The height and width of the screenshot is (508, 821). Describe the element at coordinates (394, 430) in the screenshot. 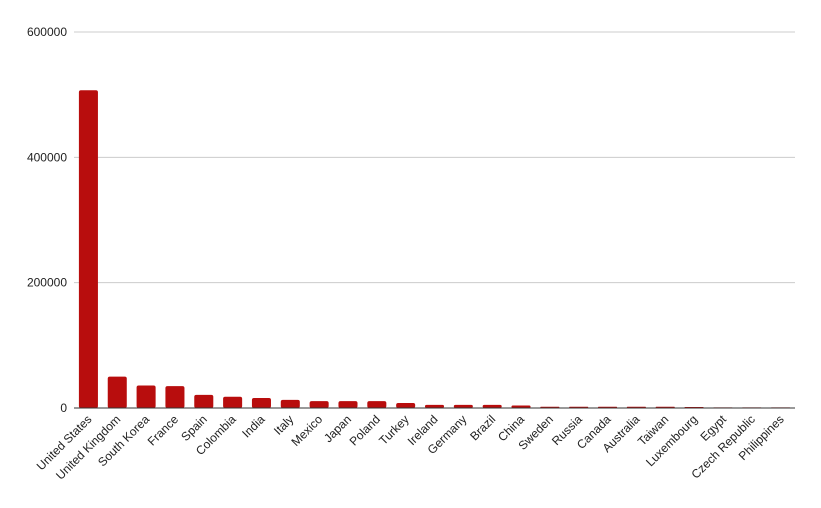

I see `x-tick-label: Turkey` at that location.